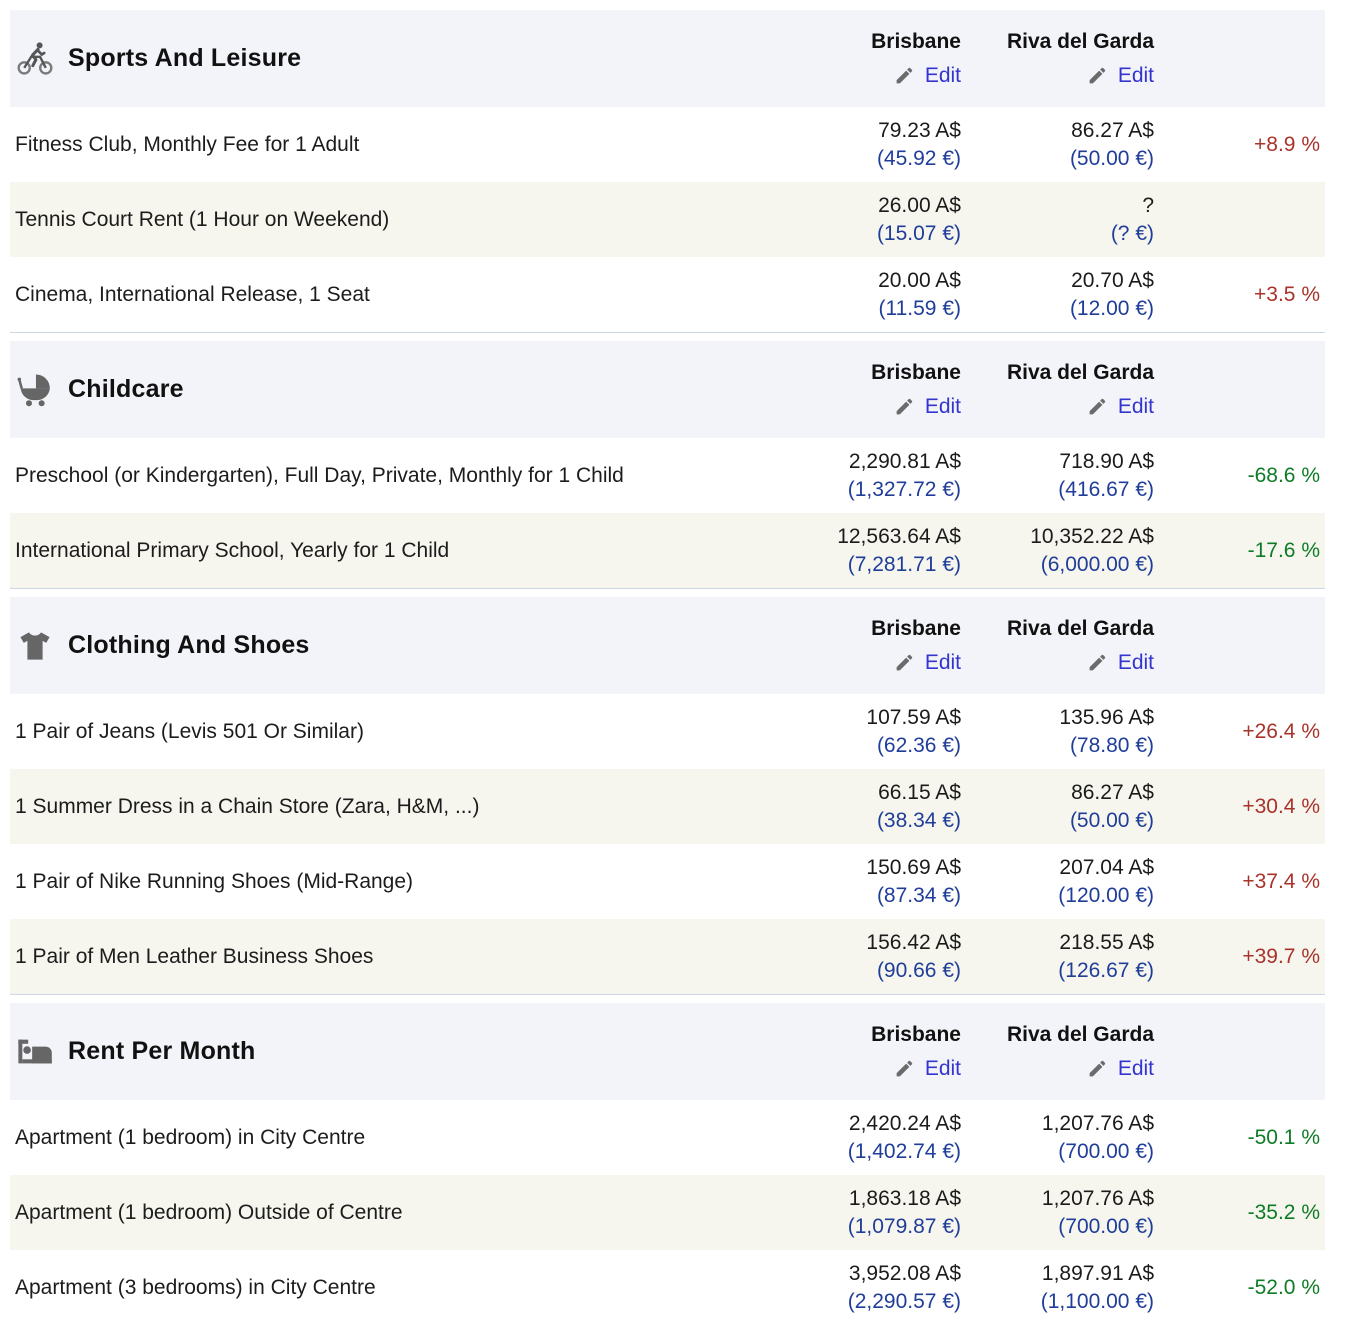 The image size is (1361, 1325). Describe the element at coordinates (35, 390) in the screenshot. I see `stroller-icon` at that location.